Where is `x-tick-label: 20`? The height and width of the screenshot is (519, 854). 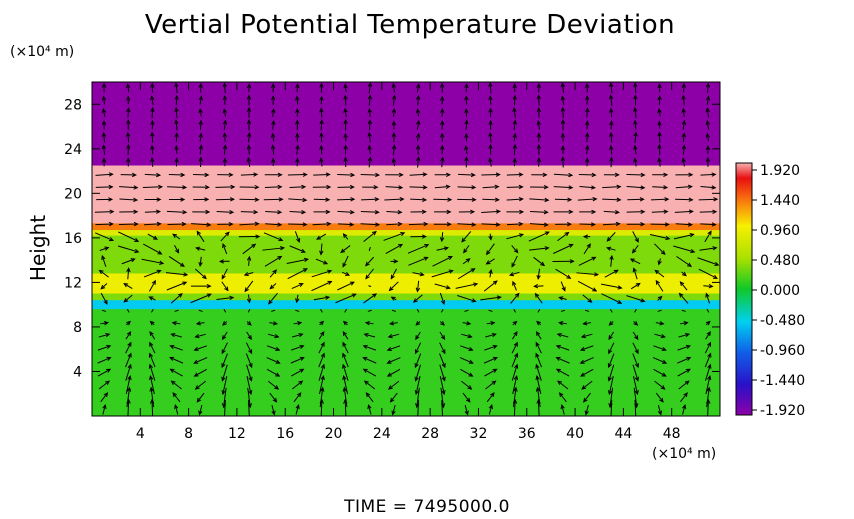 x-tick-label: 20 is located at coordinates (334, 434).